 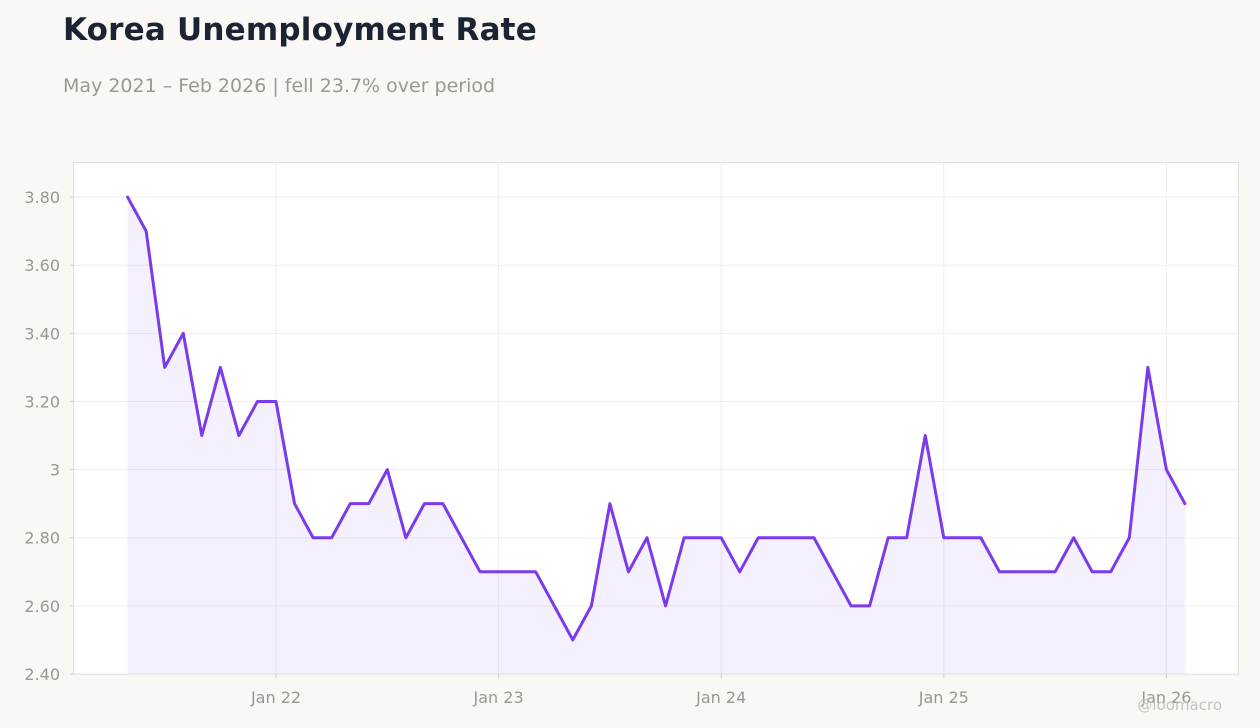 I want to click on x-tick-label: Jan 23, so click(x=498, y=697).